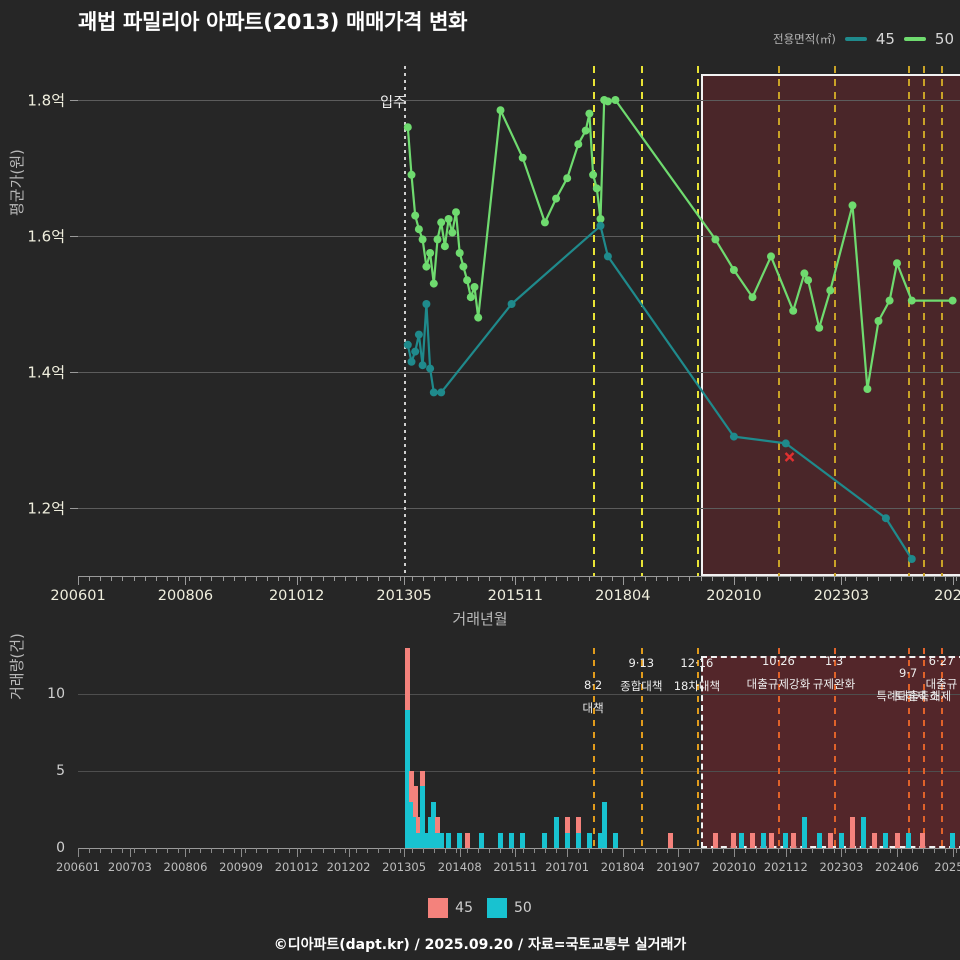 This screenshot has width=960, height=960. Describe the element at coordinates (46, 508) in the screenshot. I see `y-tick-label-price: 1.2억` at that location.